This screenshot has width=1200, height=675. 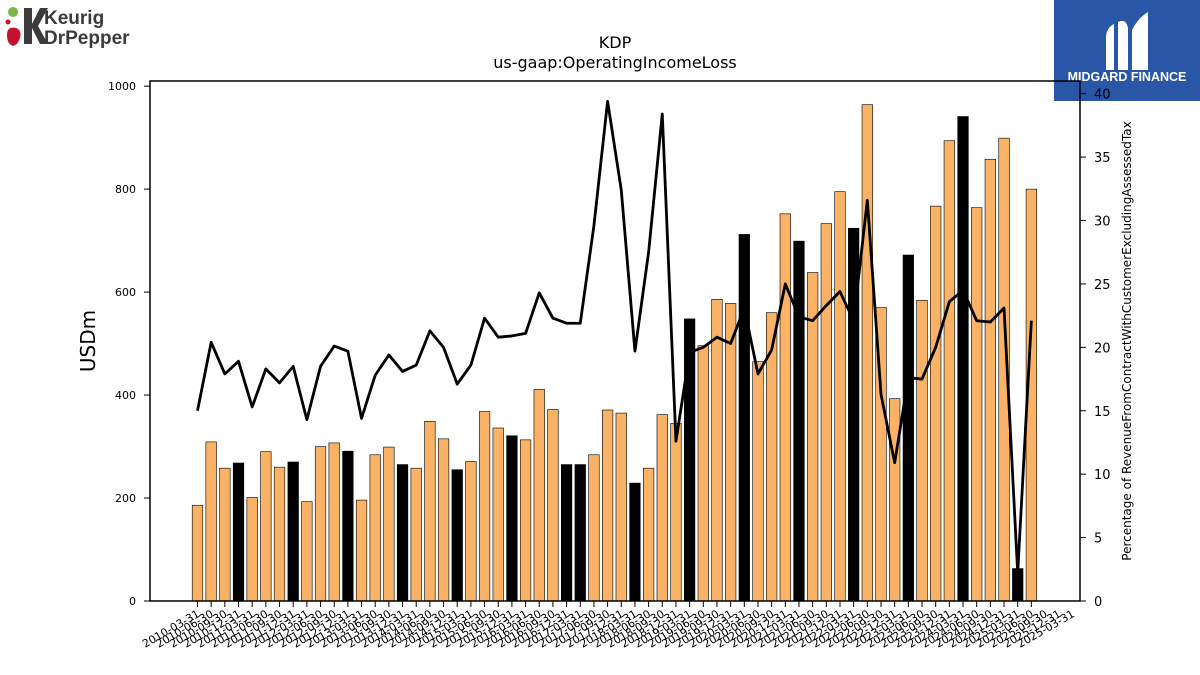 I want to click on y2-tick-label: 5, so click(x=1098, y=539).